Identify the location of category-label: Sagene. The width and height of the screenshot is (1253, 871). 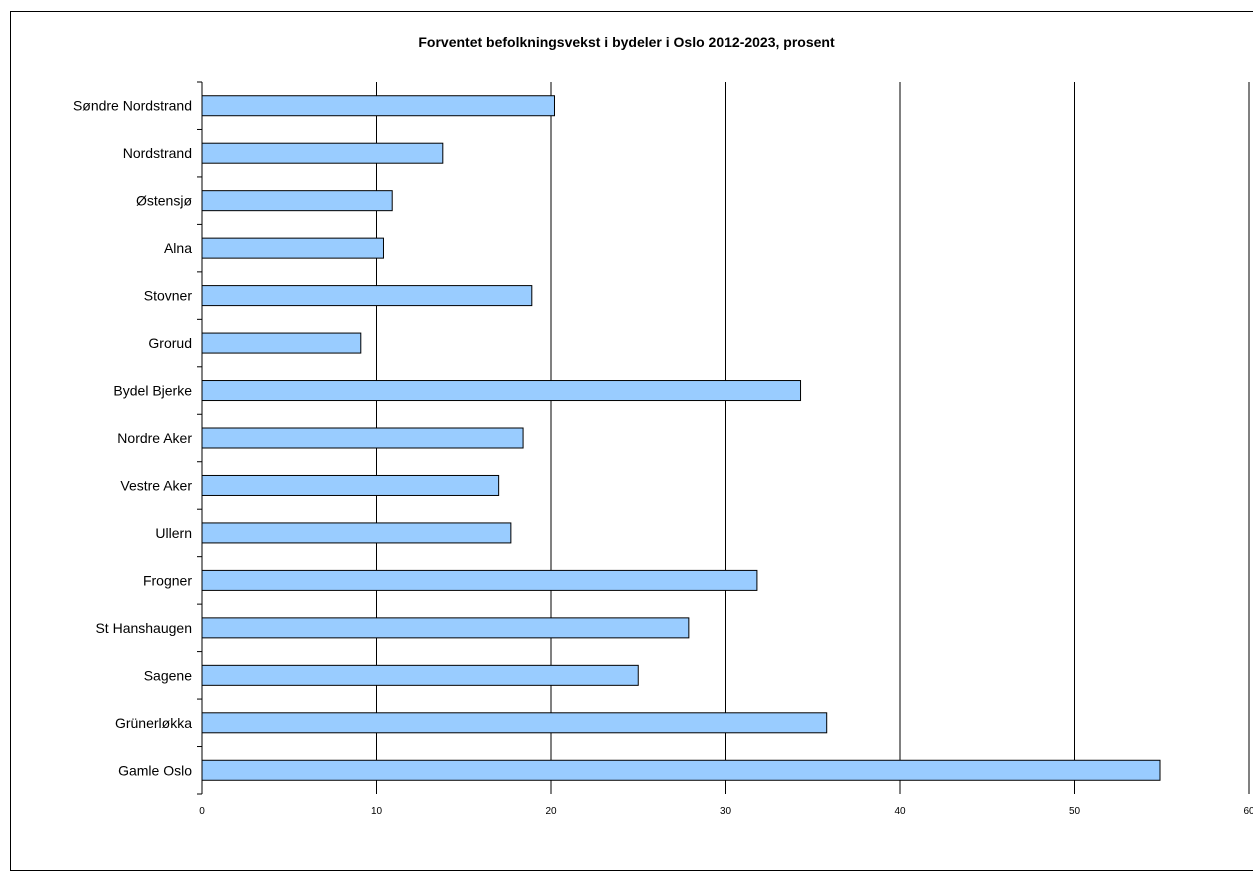
(168, 675).